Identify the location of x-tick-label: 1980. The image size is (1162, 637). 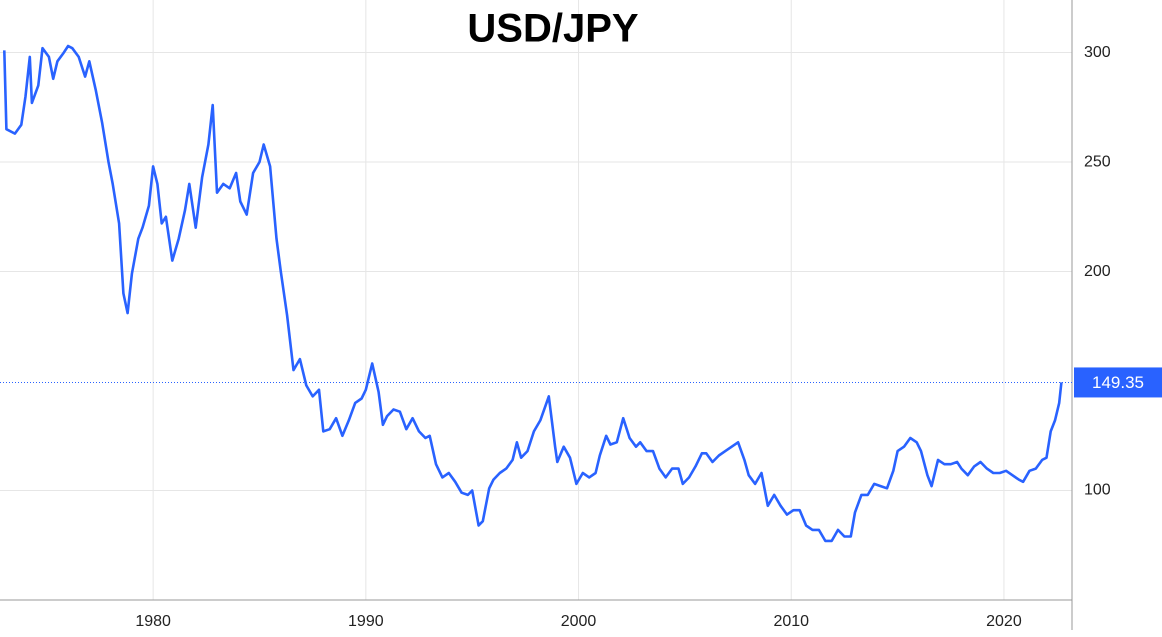
(153, 621).